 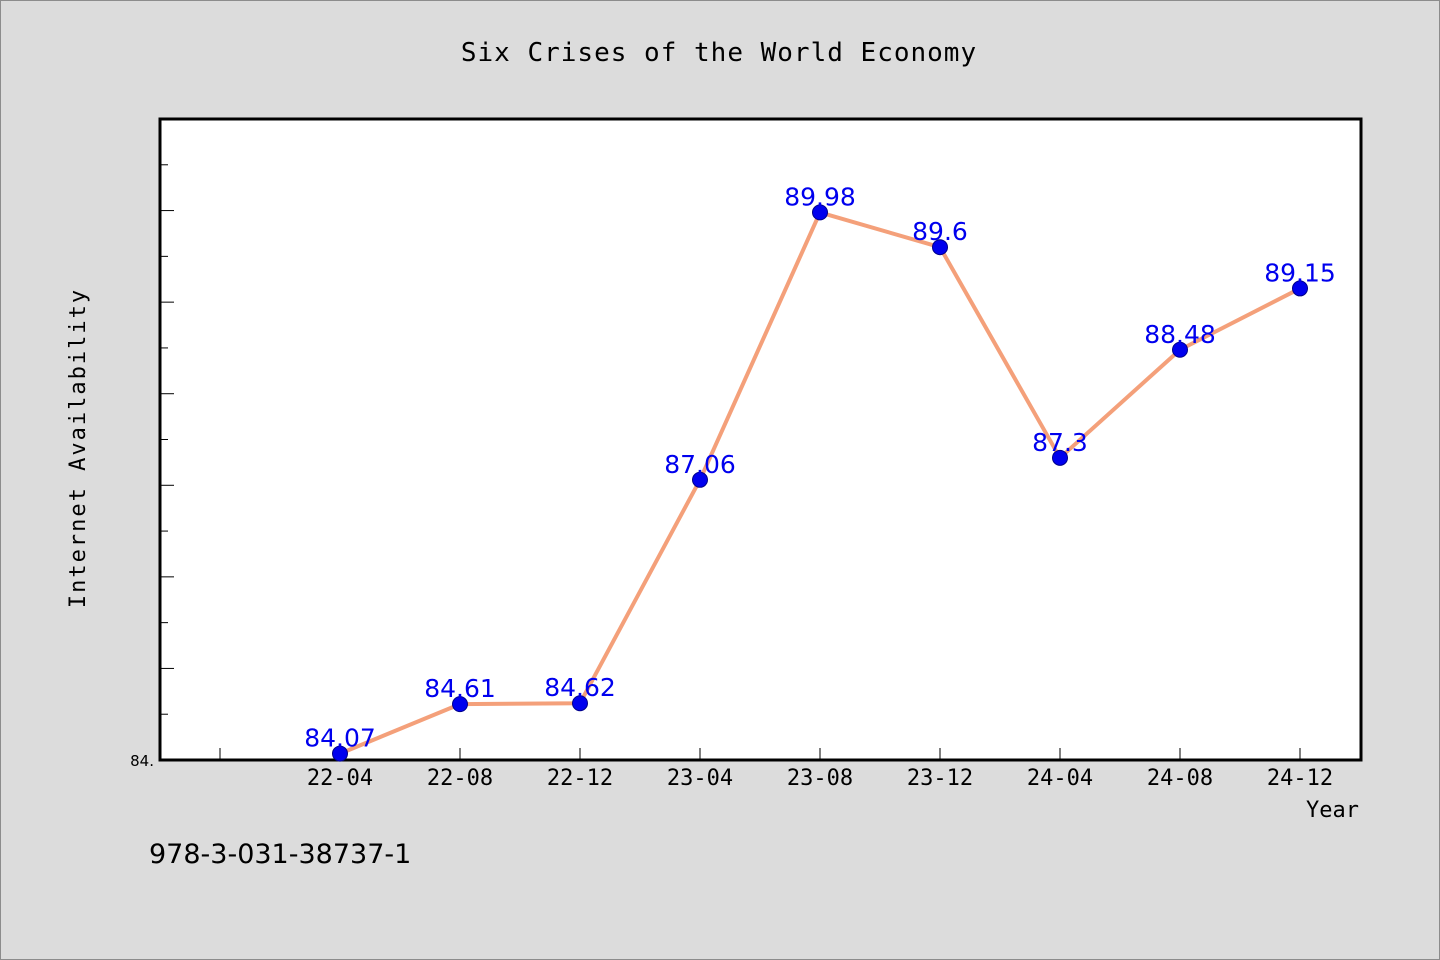 I want to click on x-tick-label: 22-08, so click(x=460, y=778).